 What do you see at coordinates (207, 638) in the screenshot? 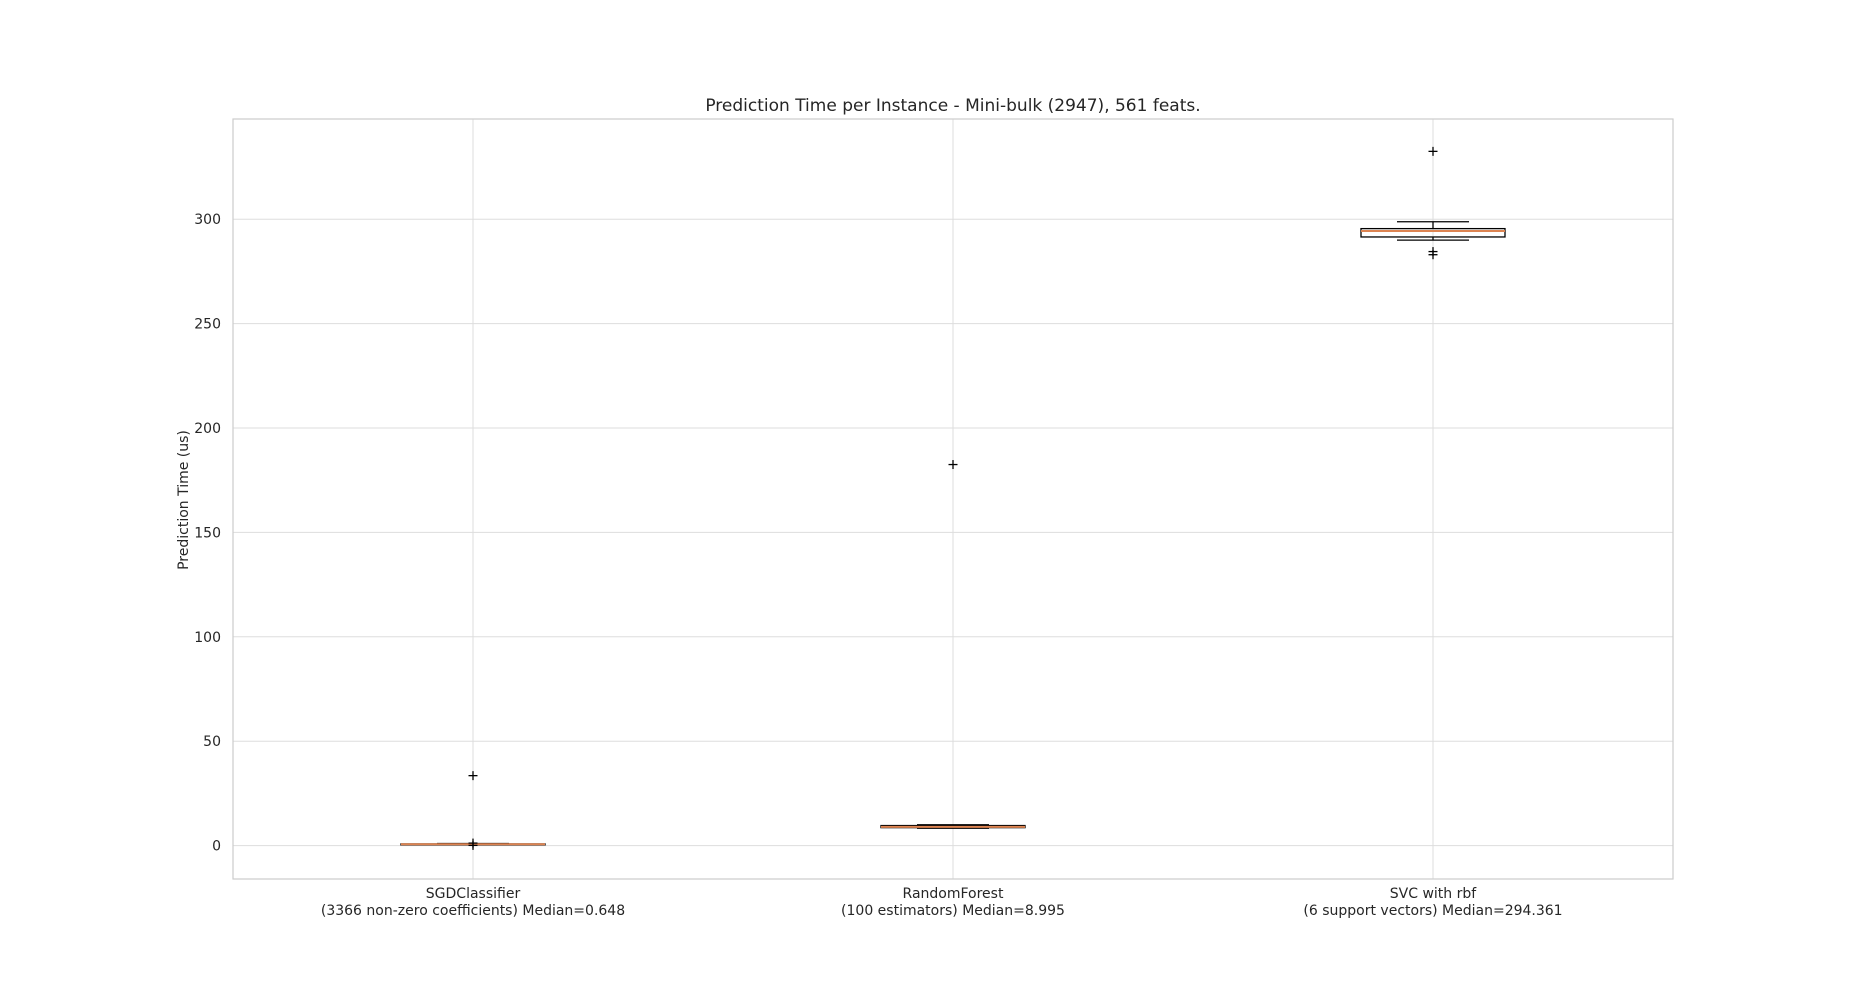
I see `y-tick-label-100: 100` at bounding box center [207, 638].